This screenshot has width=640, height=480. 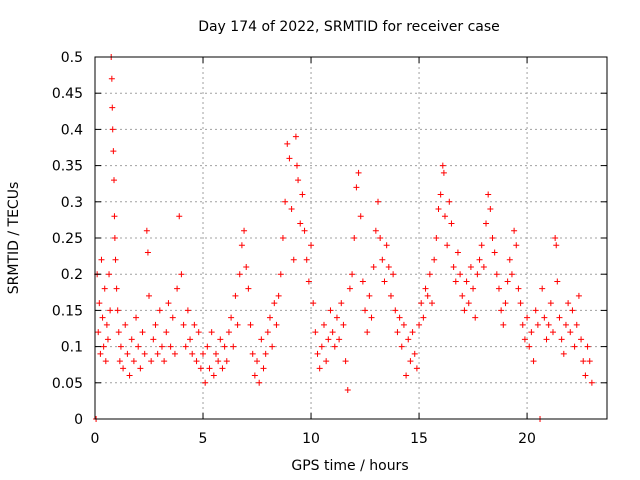 What do you see at coordinates (67, 384) in the screenshot?
I see `y-tick-label: 0.05` at bounding box center [67, 384].